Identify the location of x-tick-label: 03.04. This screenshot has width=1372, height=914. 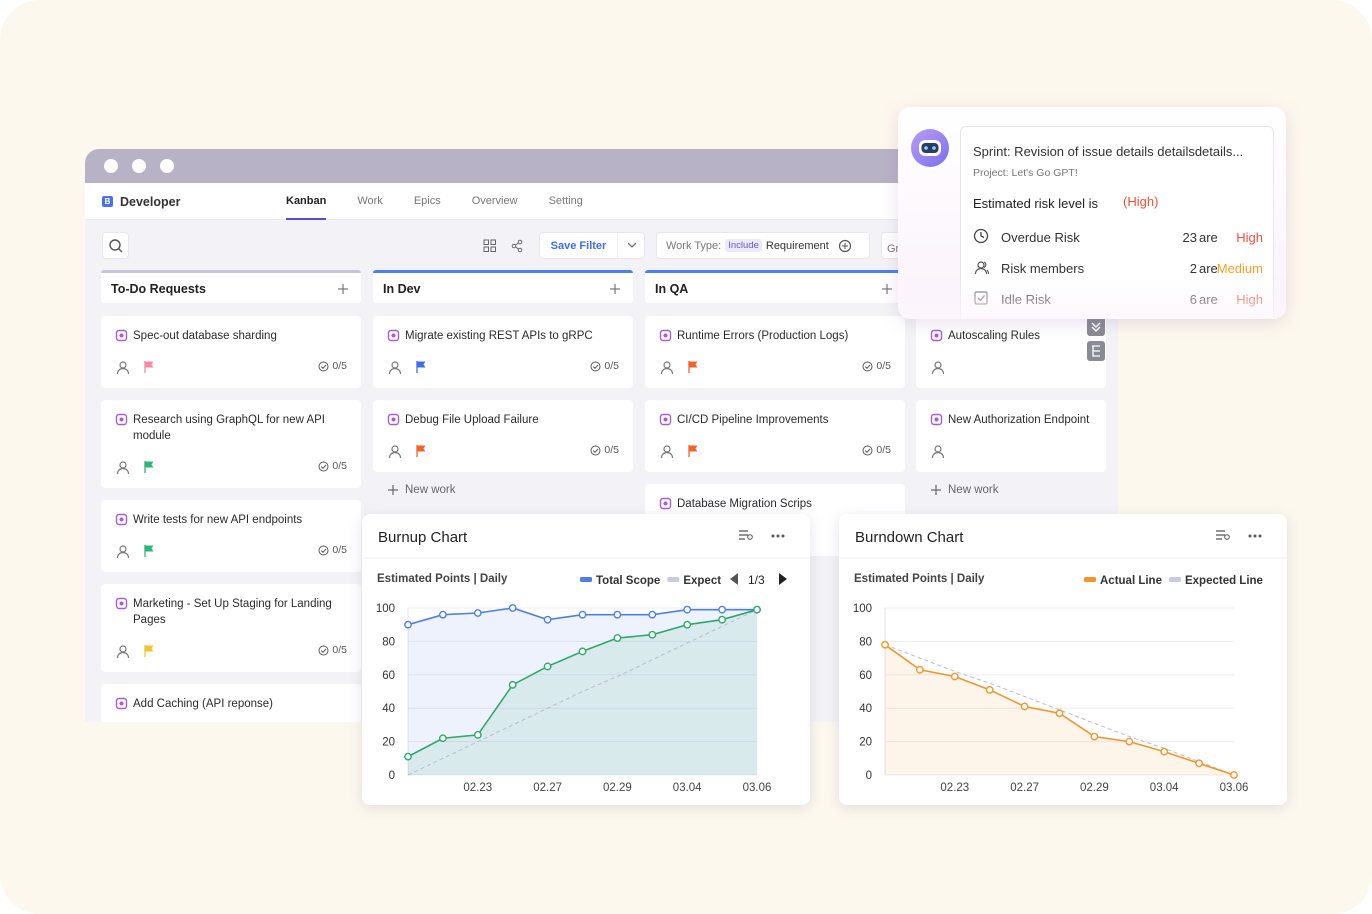
(687, 788).